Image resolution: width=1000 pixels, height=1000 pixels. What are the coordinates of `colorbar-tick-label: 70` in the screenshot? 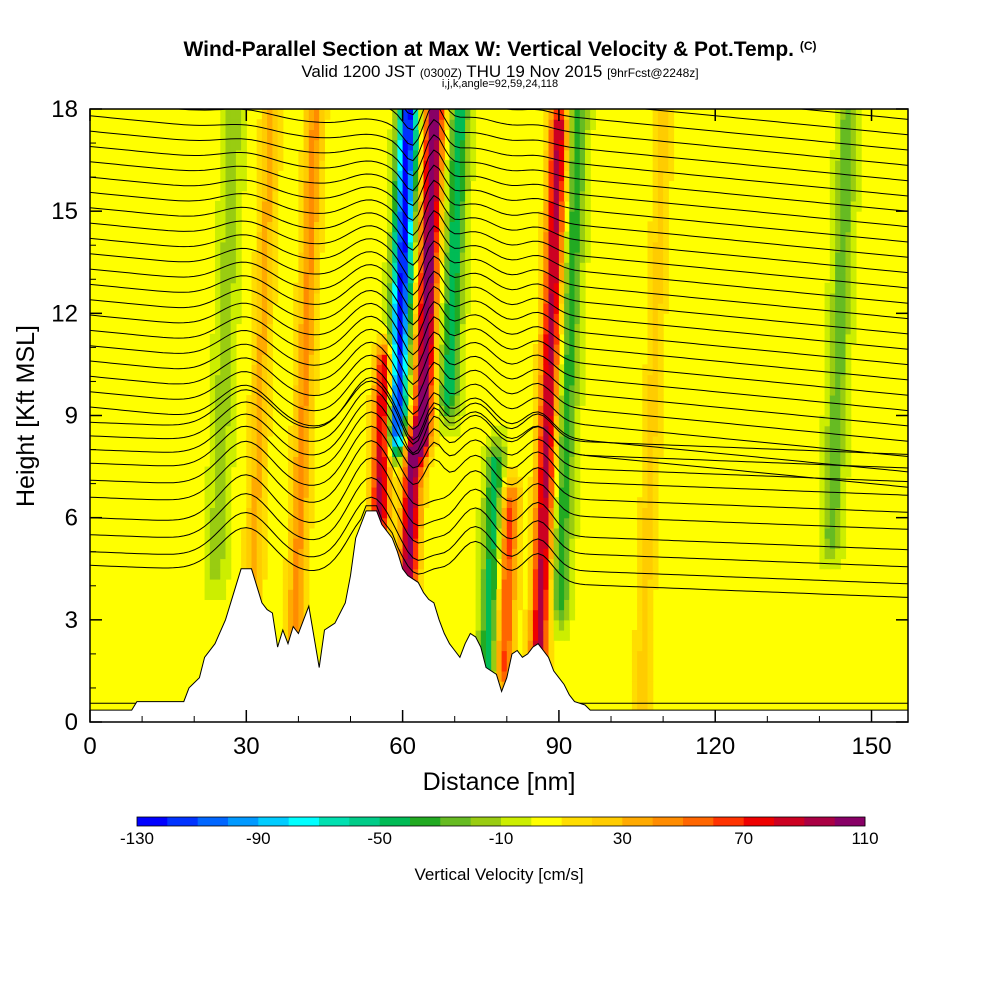 It's located at (743, 838).